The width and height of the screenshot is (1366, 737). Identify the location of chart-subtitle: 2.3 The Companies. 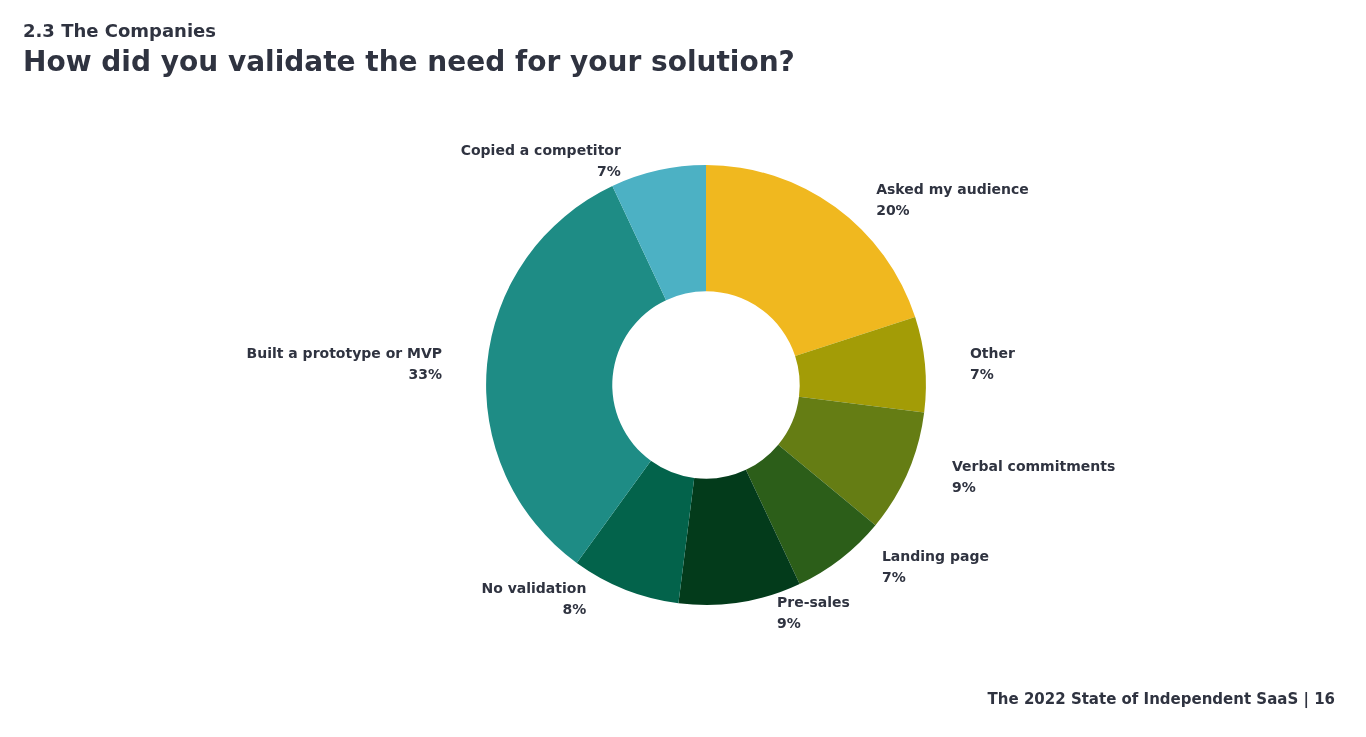
(119, 30).